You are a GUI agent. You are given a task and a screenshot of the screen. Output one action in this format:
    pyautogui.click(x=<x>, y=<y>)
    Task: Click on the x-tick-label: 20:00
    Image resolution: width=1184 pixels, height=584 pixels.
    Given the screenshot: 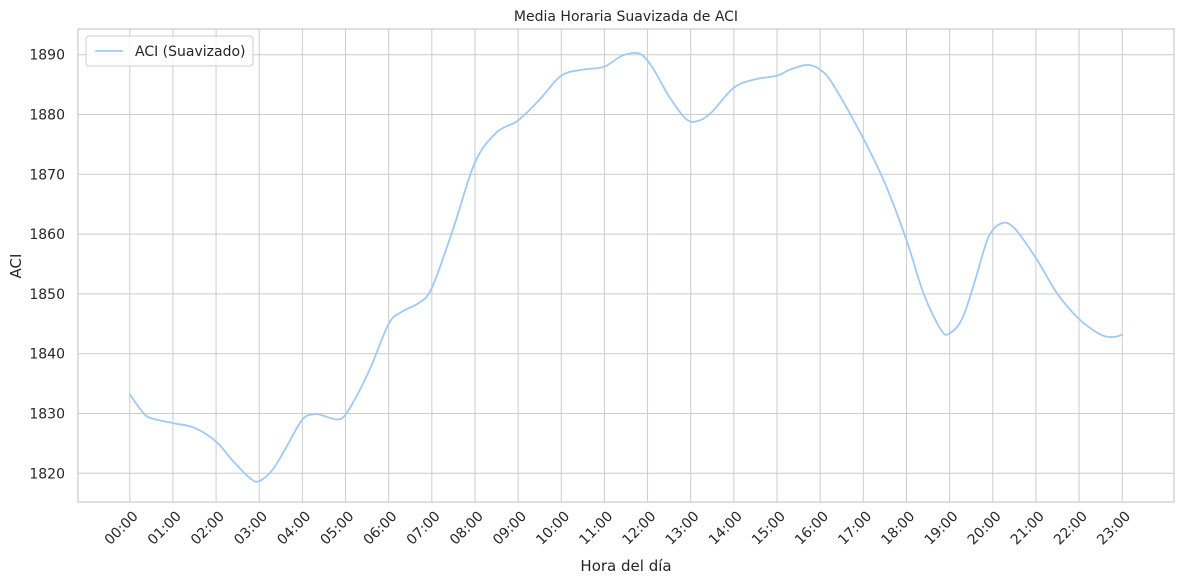 What is the action you would take?
    pyautogui.click(x=985, y=529)
    